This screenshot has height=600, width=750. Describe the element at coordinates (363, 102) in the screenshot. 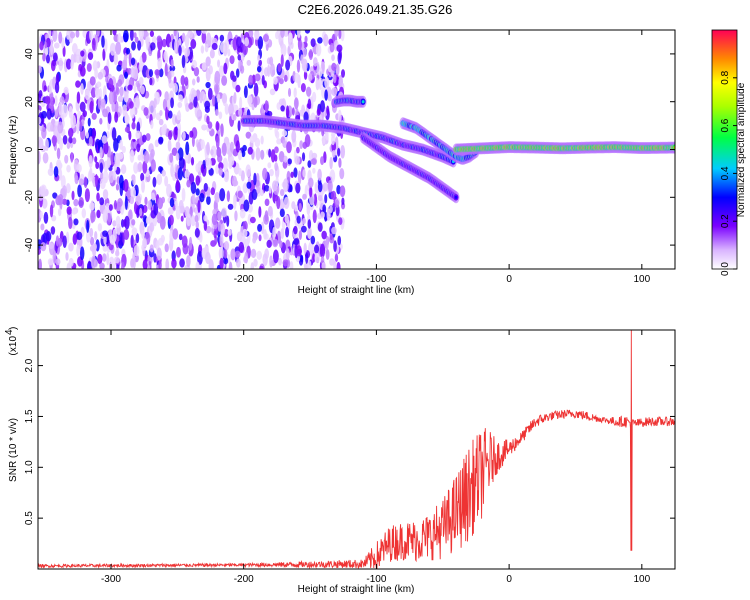

I see `feature-core` at that location.